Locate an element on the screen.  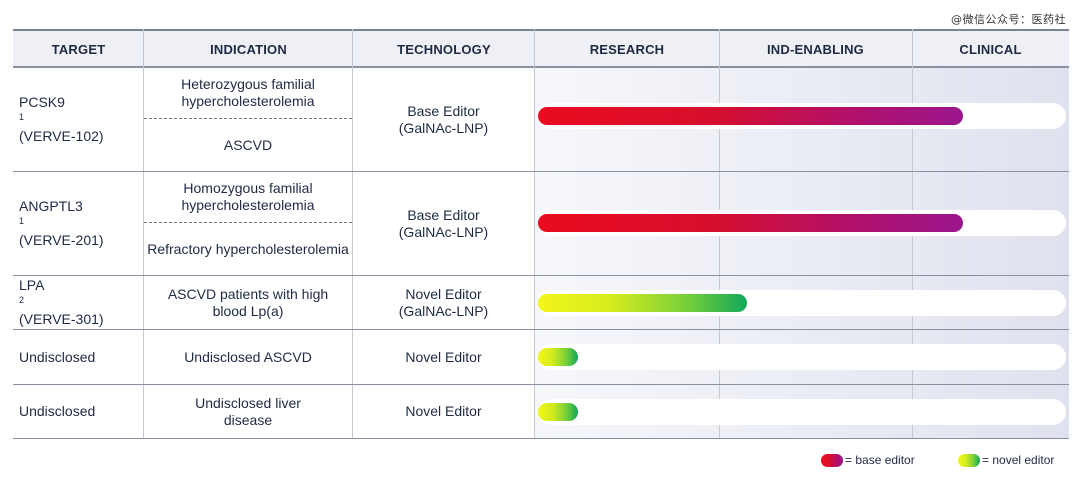
target-name: LPA is located at coordinates (32, 285).